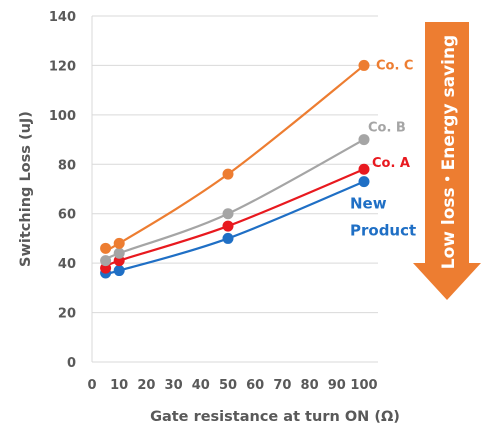 This screenshot has width=500, height=432. Describe the element at coordinates (363, 385) in the screenshot. I see `x-tick-label: 100` at that location.